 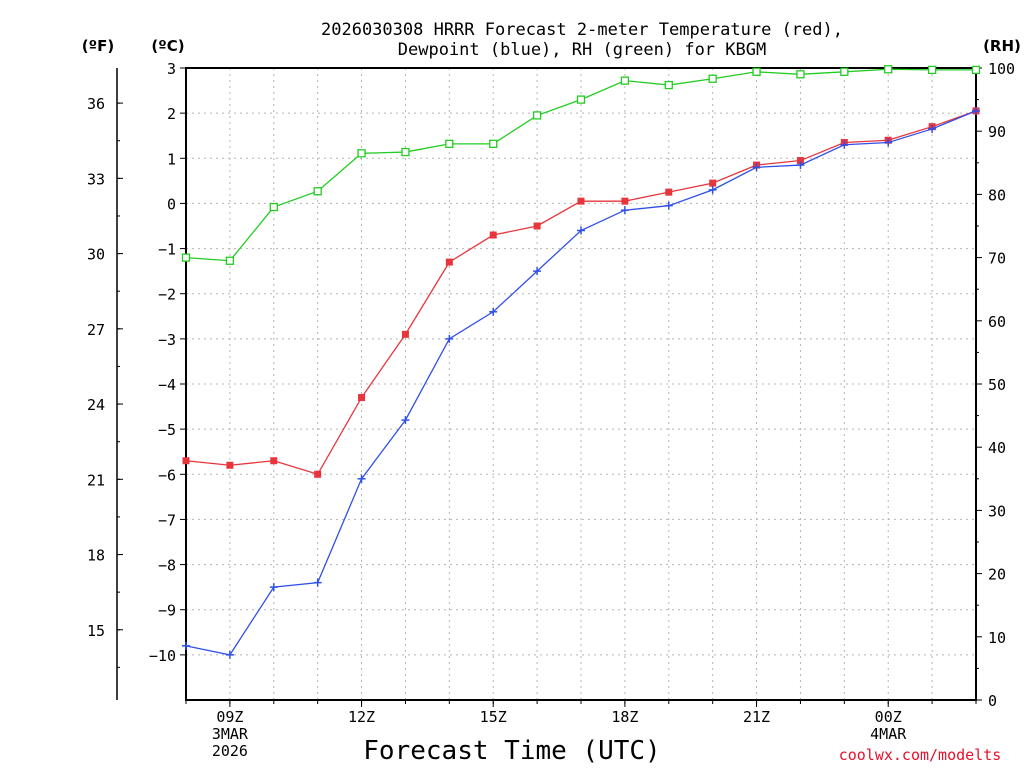 What do you see at coordinates (992, 701) in the screenshot?
I see `rh-tick-label: 0` at bounding box center [992, 701].